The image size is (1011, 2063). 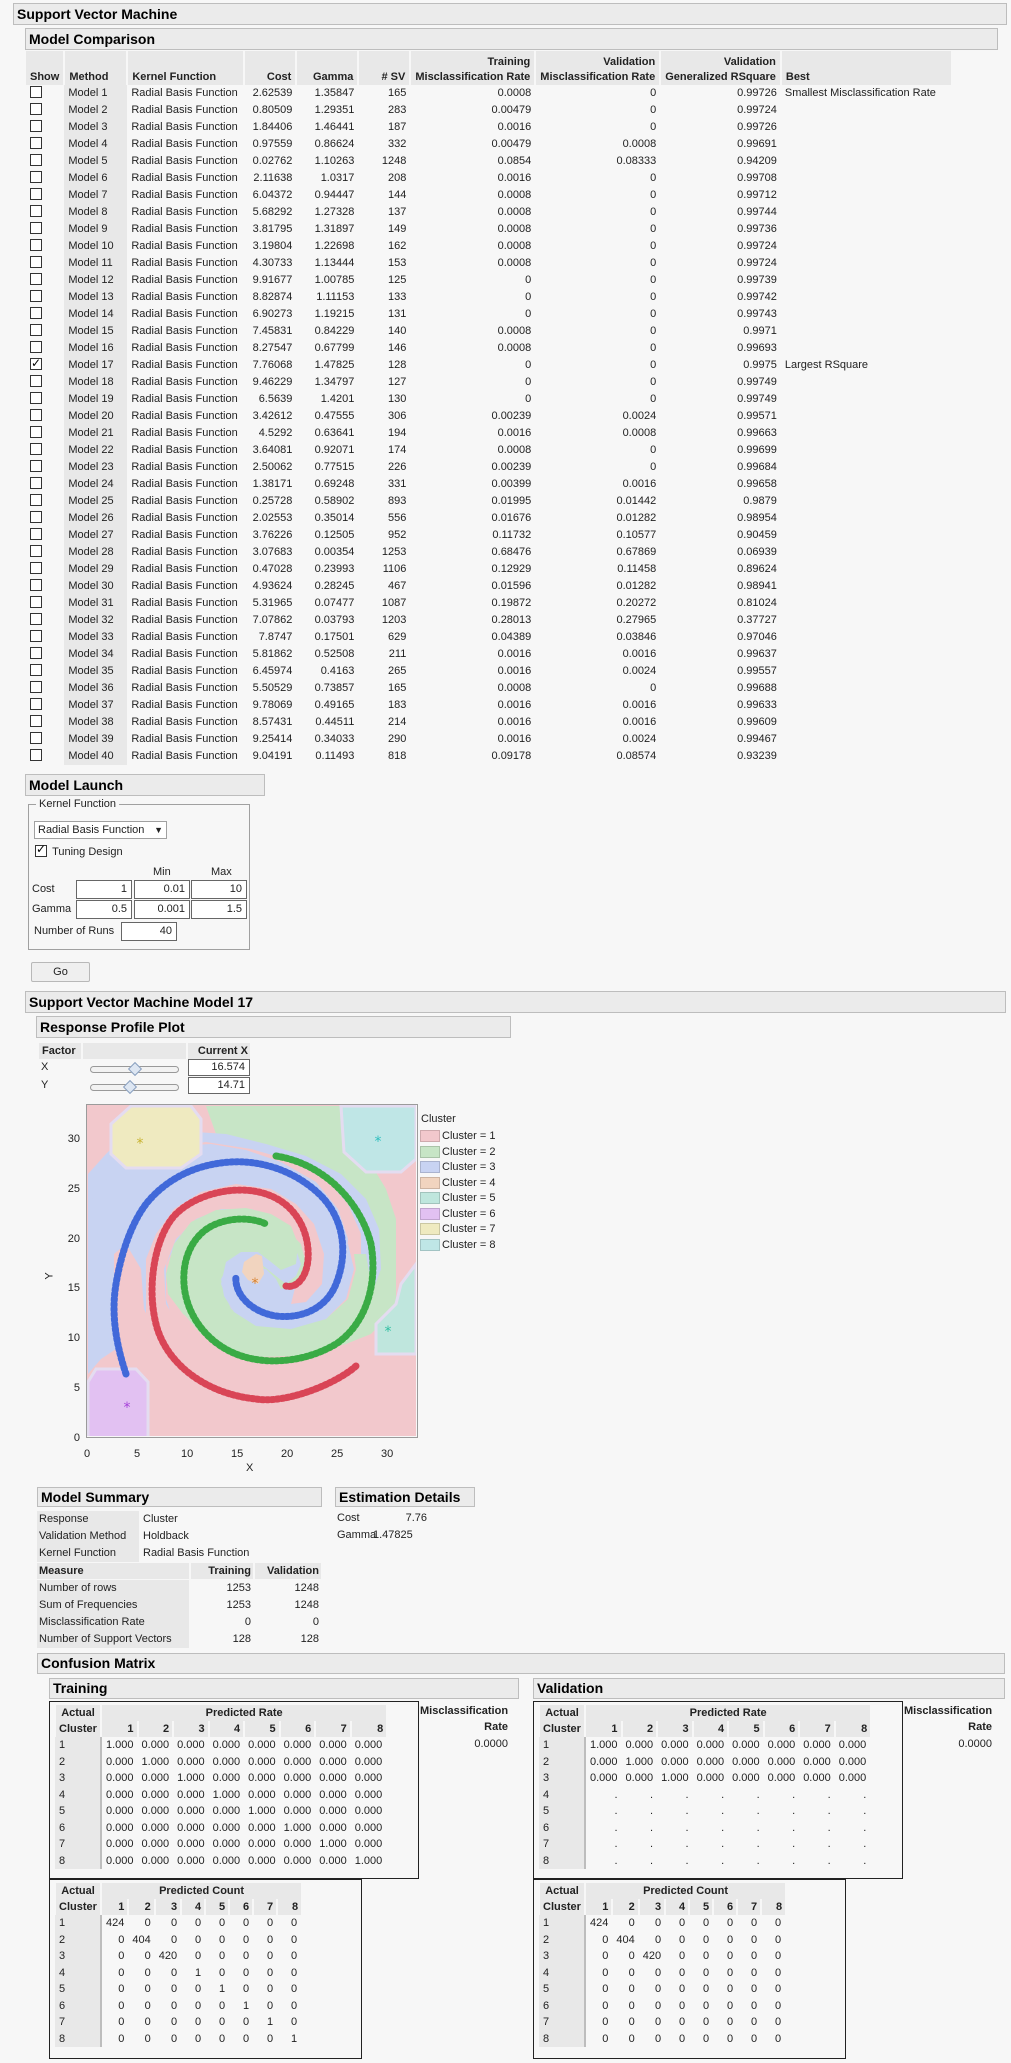 I want to click on number-of-runs-input: 40, so click(x=149, y=931).